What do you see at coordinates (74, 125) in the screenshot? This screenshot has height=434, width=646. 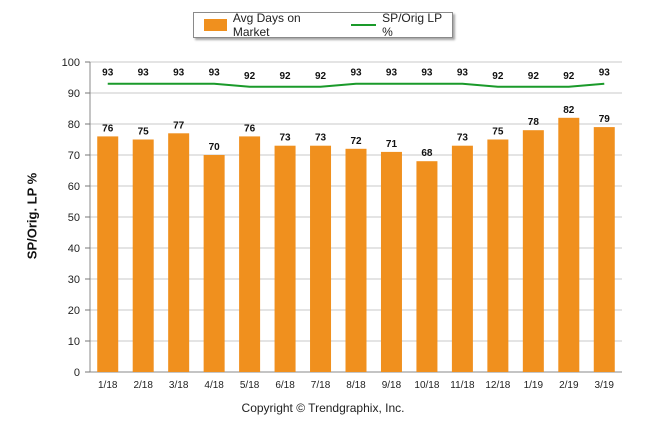 I see `y-tick-label: 80` at bounding box center [74, 125].